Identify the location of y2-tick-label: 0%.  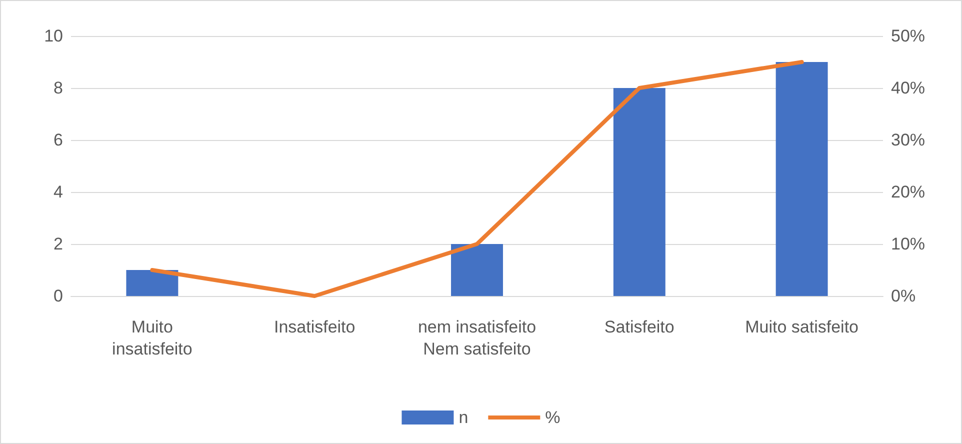
(903, 296).